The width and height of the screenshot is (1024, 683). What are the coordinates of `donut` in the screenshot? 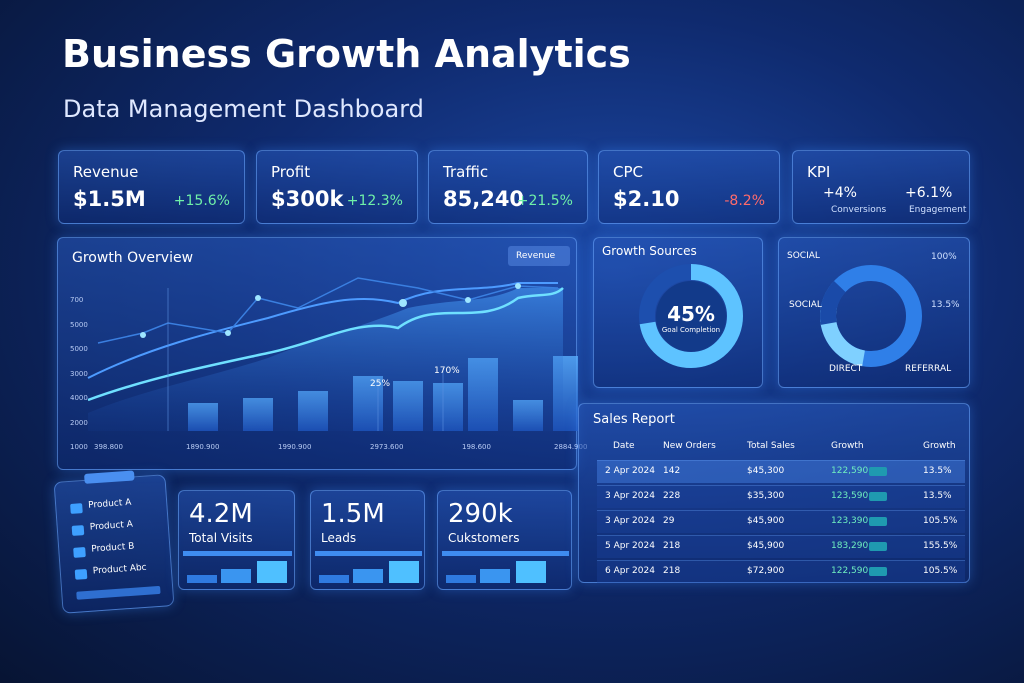 It's located at (875, 315).